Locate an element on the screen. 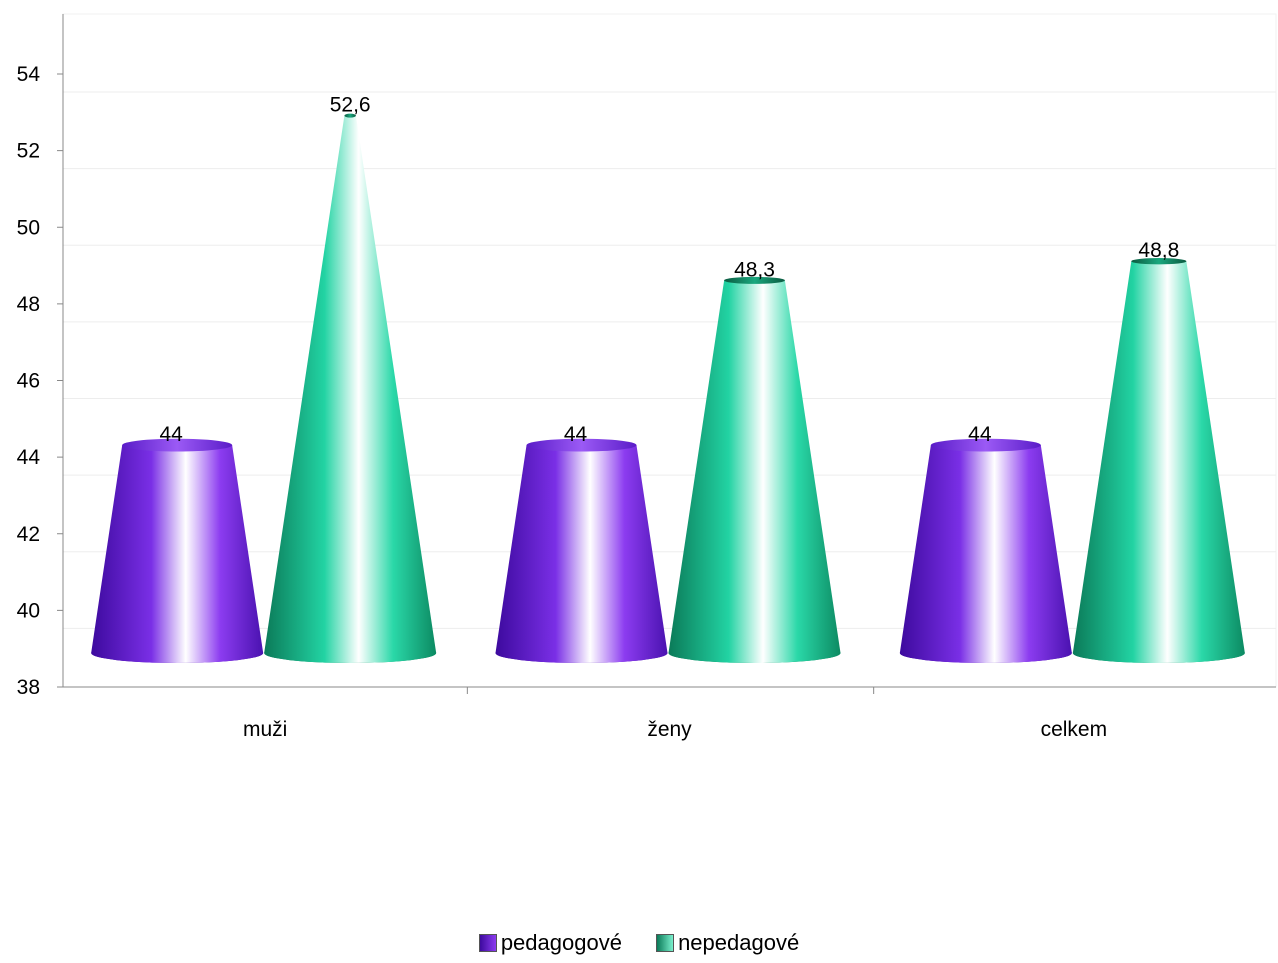  x-tick-label: muži is located at coordinates (265, 729).